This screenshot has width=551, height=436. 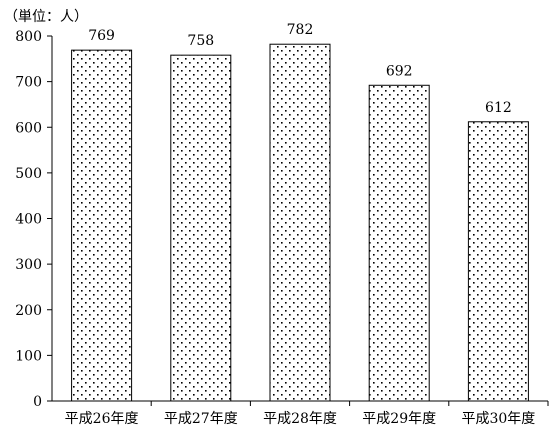 What do you see at coordinates (101, 36) in the screenshot?
I see `data-label-1: 769` at bounding box center [101, 36].